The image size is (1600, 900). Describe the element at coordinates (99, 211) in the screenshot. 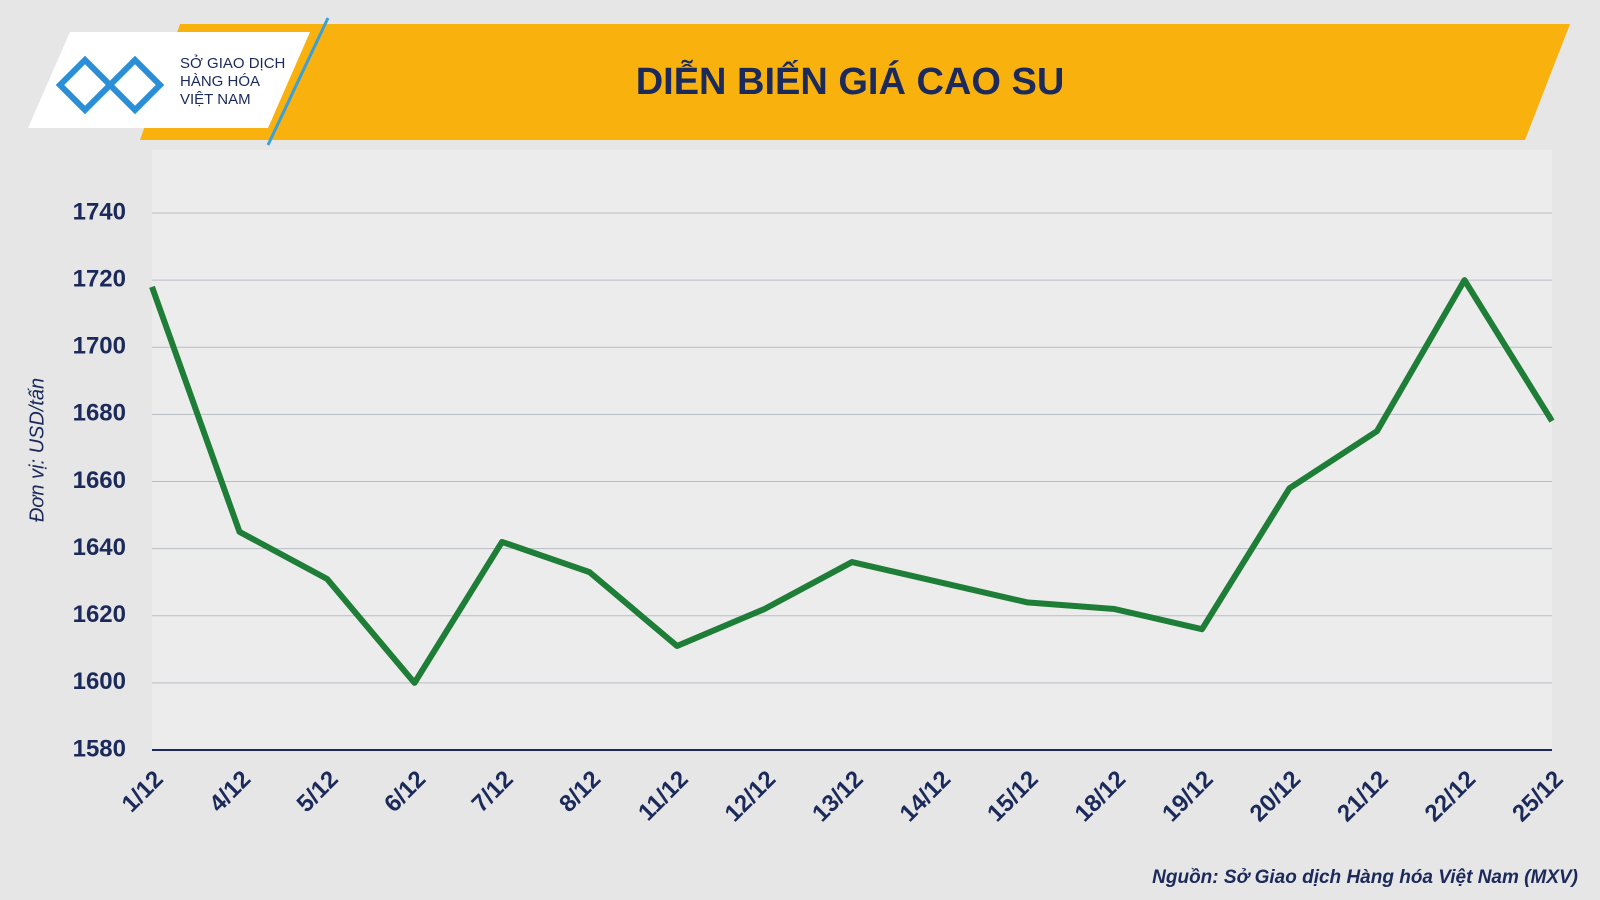

I see `y-tick-label: 1740` at that location.